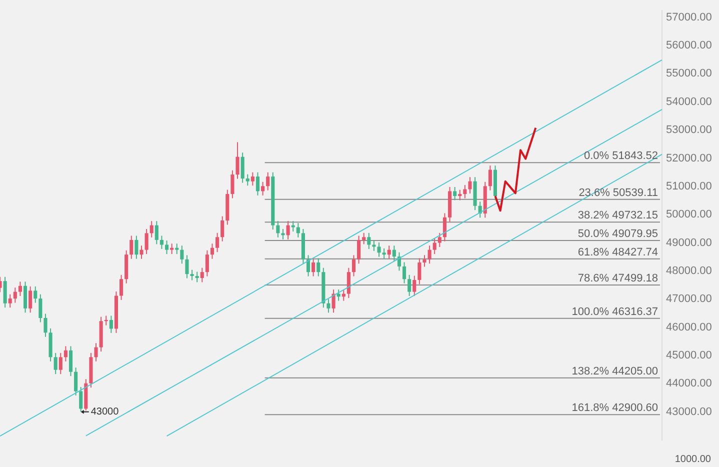 The height and width of the screenshot is (467, 719). What do you see at coordinates (618, 278) in the screenshot?
I see `ref-line-label: 78.6% 47499.18` at bounding box center [618, 278].